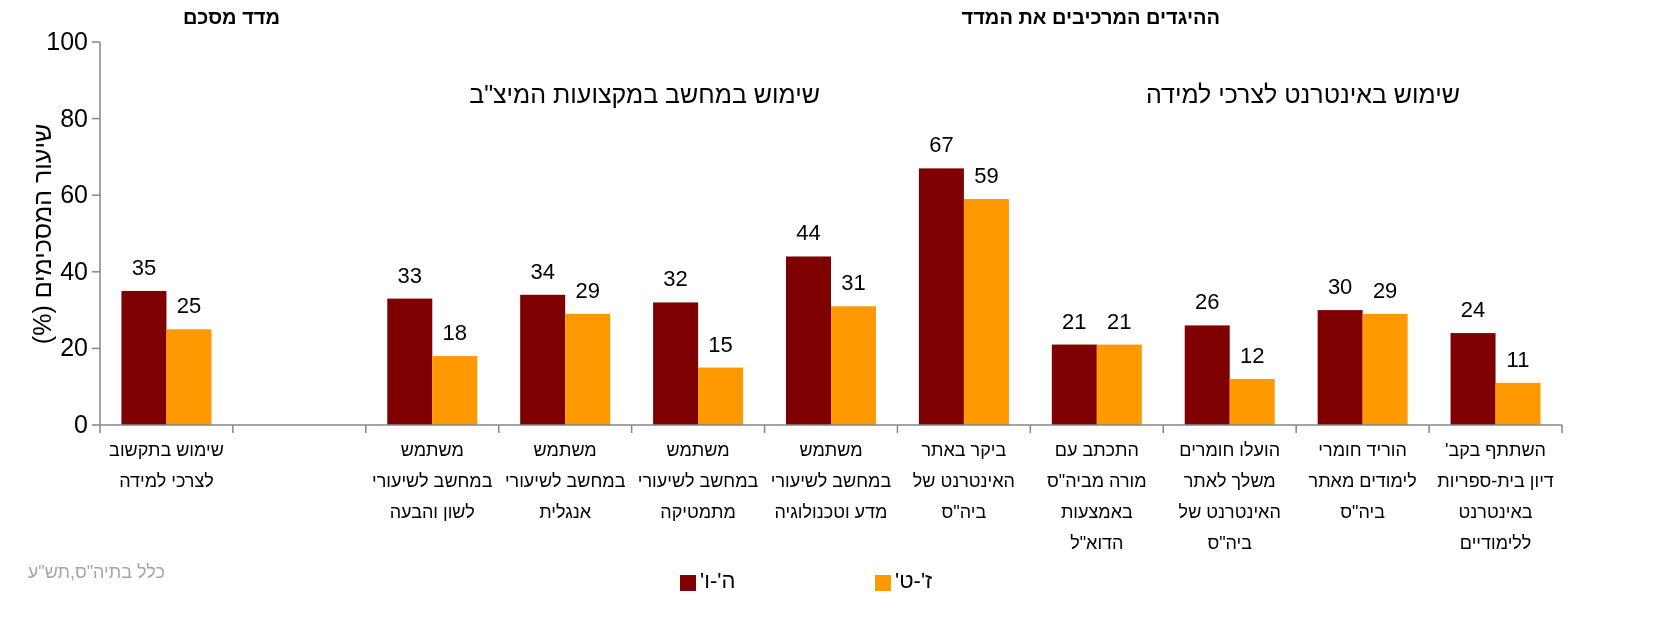  I want to click on data-label: 59, so click(986, 176).